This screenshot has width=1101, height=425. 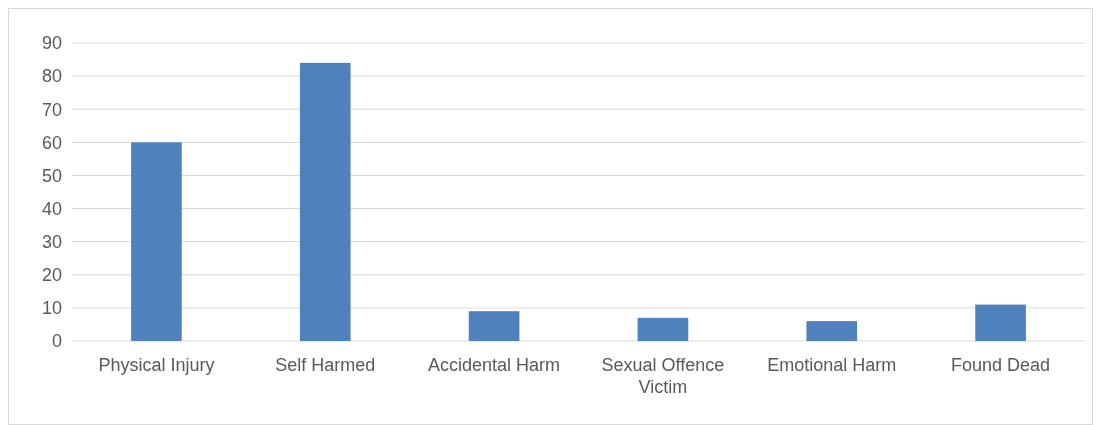 I want to click on y-tick-label: 10, so click(x=51, y=308).